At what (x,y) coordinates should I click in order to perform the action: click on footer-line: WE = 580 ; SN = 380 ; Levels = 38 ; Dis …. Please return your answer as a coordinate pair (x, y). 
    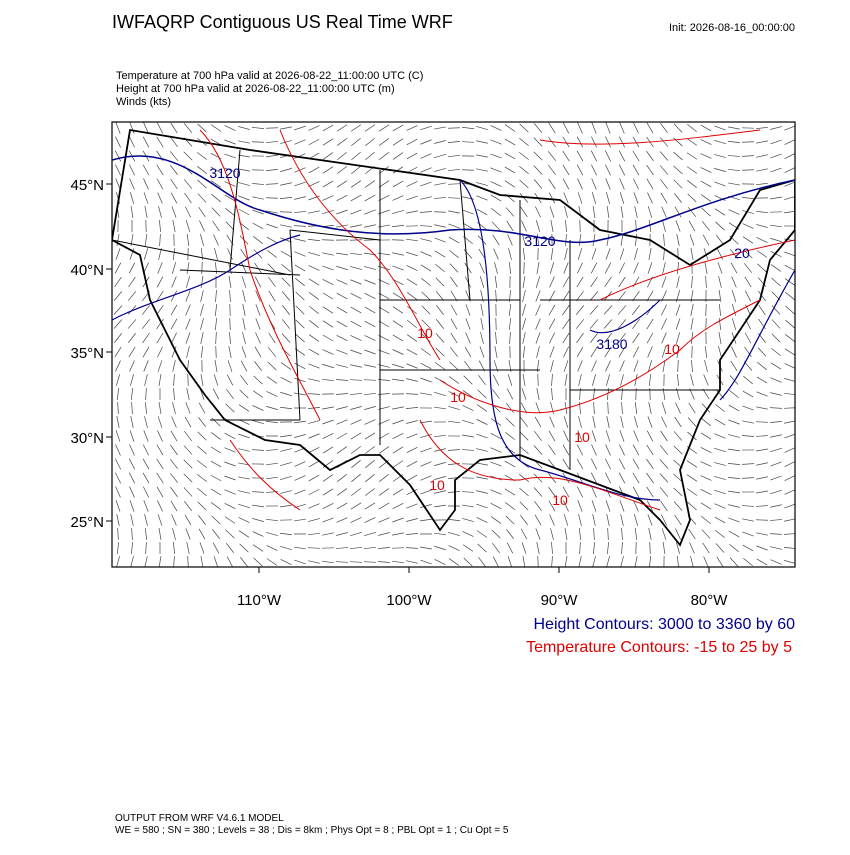
    Looking at the image, I should click on (312, 830).